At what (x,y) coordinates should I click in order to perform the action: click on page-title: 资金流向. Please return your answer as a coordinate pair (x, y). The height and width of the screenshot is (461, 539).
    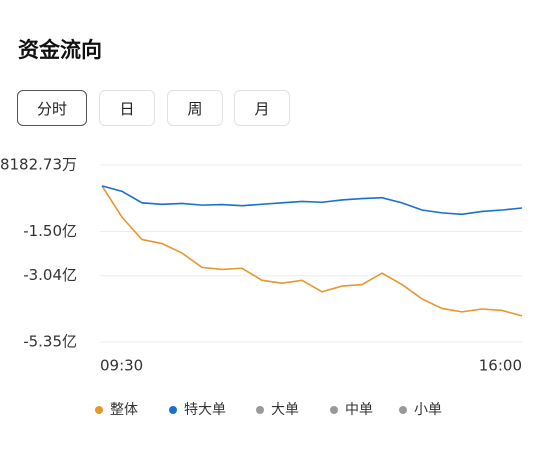
    Looking at the image, I should click on (60, 50).